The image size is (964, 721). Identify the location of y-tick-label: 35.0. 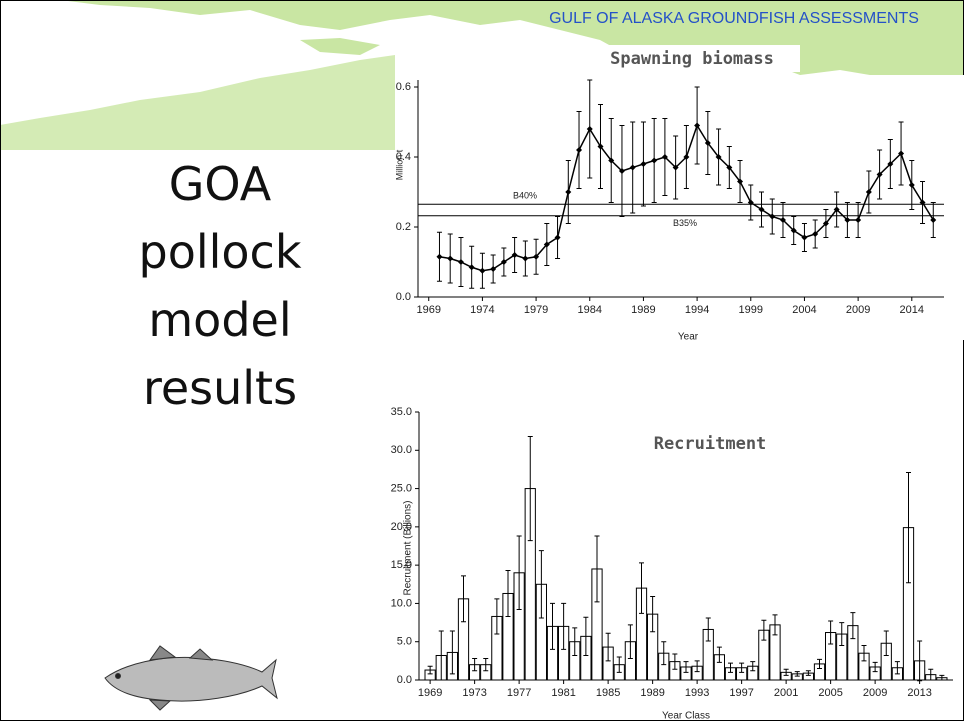
(401, 412).